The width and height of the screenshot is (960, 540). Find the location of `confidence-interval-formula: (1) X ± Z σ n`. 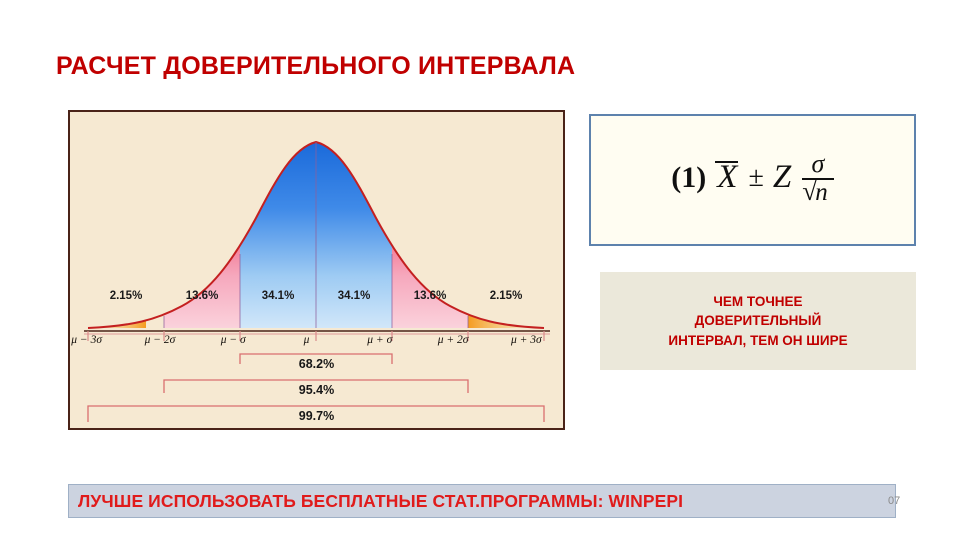

confidence-interval-formula: (1) X ± Z σ n is located at coordinates (752, 178).